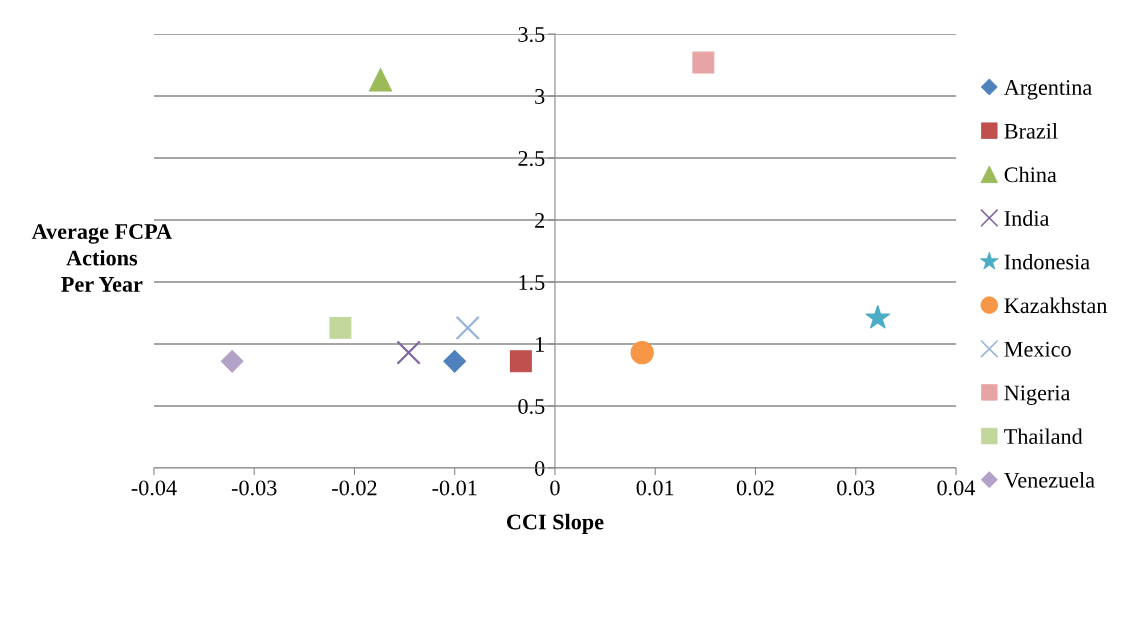 The height and width of the screenshot is (619, 1132). What do you see at coordinates (101, 258) in the screenshot?
I see `y-axis-title: Average FCPA Actions Per Year` at bounding box center [101, 258].